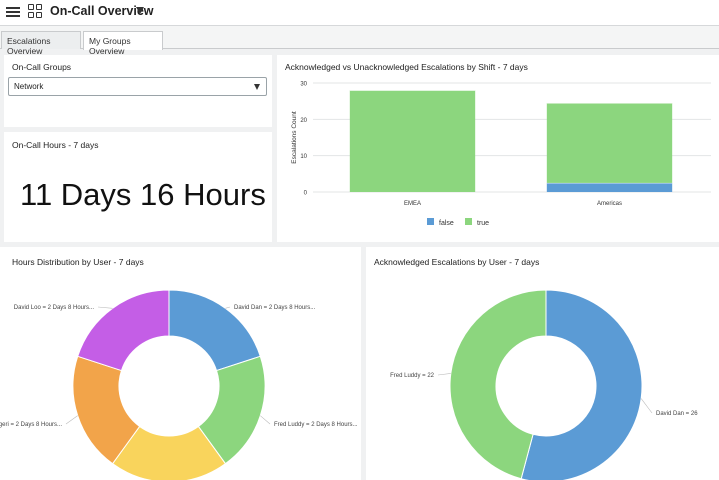  What do you see at coordinates (609, 142) in the screenshot?
I see `bar-true-americas` at bounding box center [609, 142].